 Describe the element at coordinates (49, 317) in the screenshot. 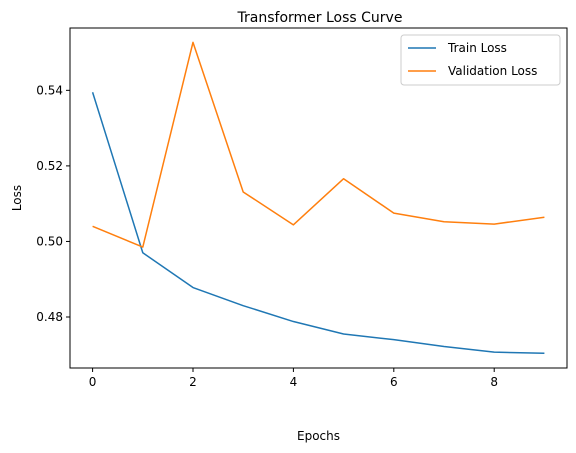

I see `y-tick-label: 0.48` at that location.